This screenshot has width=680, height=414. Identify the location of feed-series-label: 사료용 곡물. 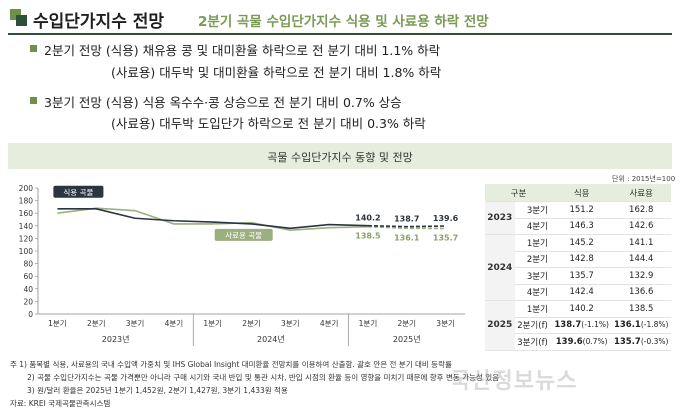
(243, 235).